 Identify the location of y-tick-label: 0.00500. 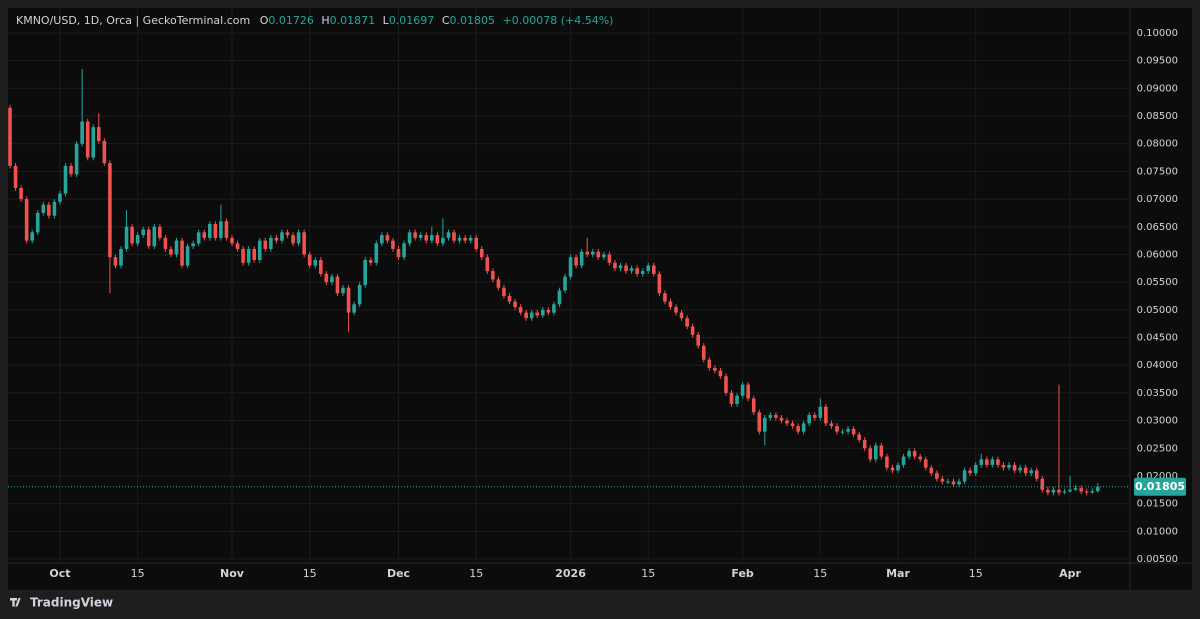
(1157, 559).